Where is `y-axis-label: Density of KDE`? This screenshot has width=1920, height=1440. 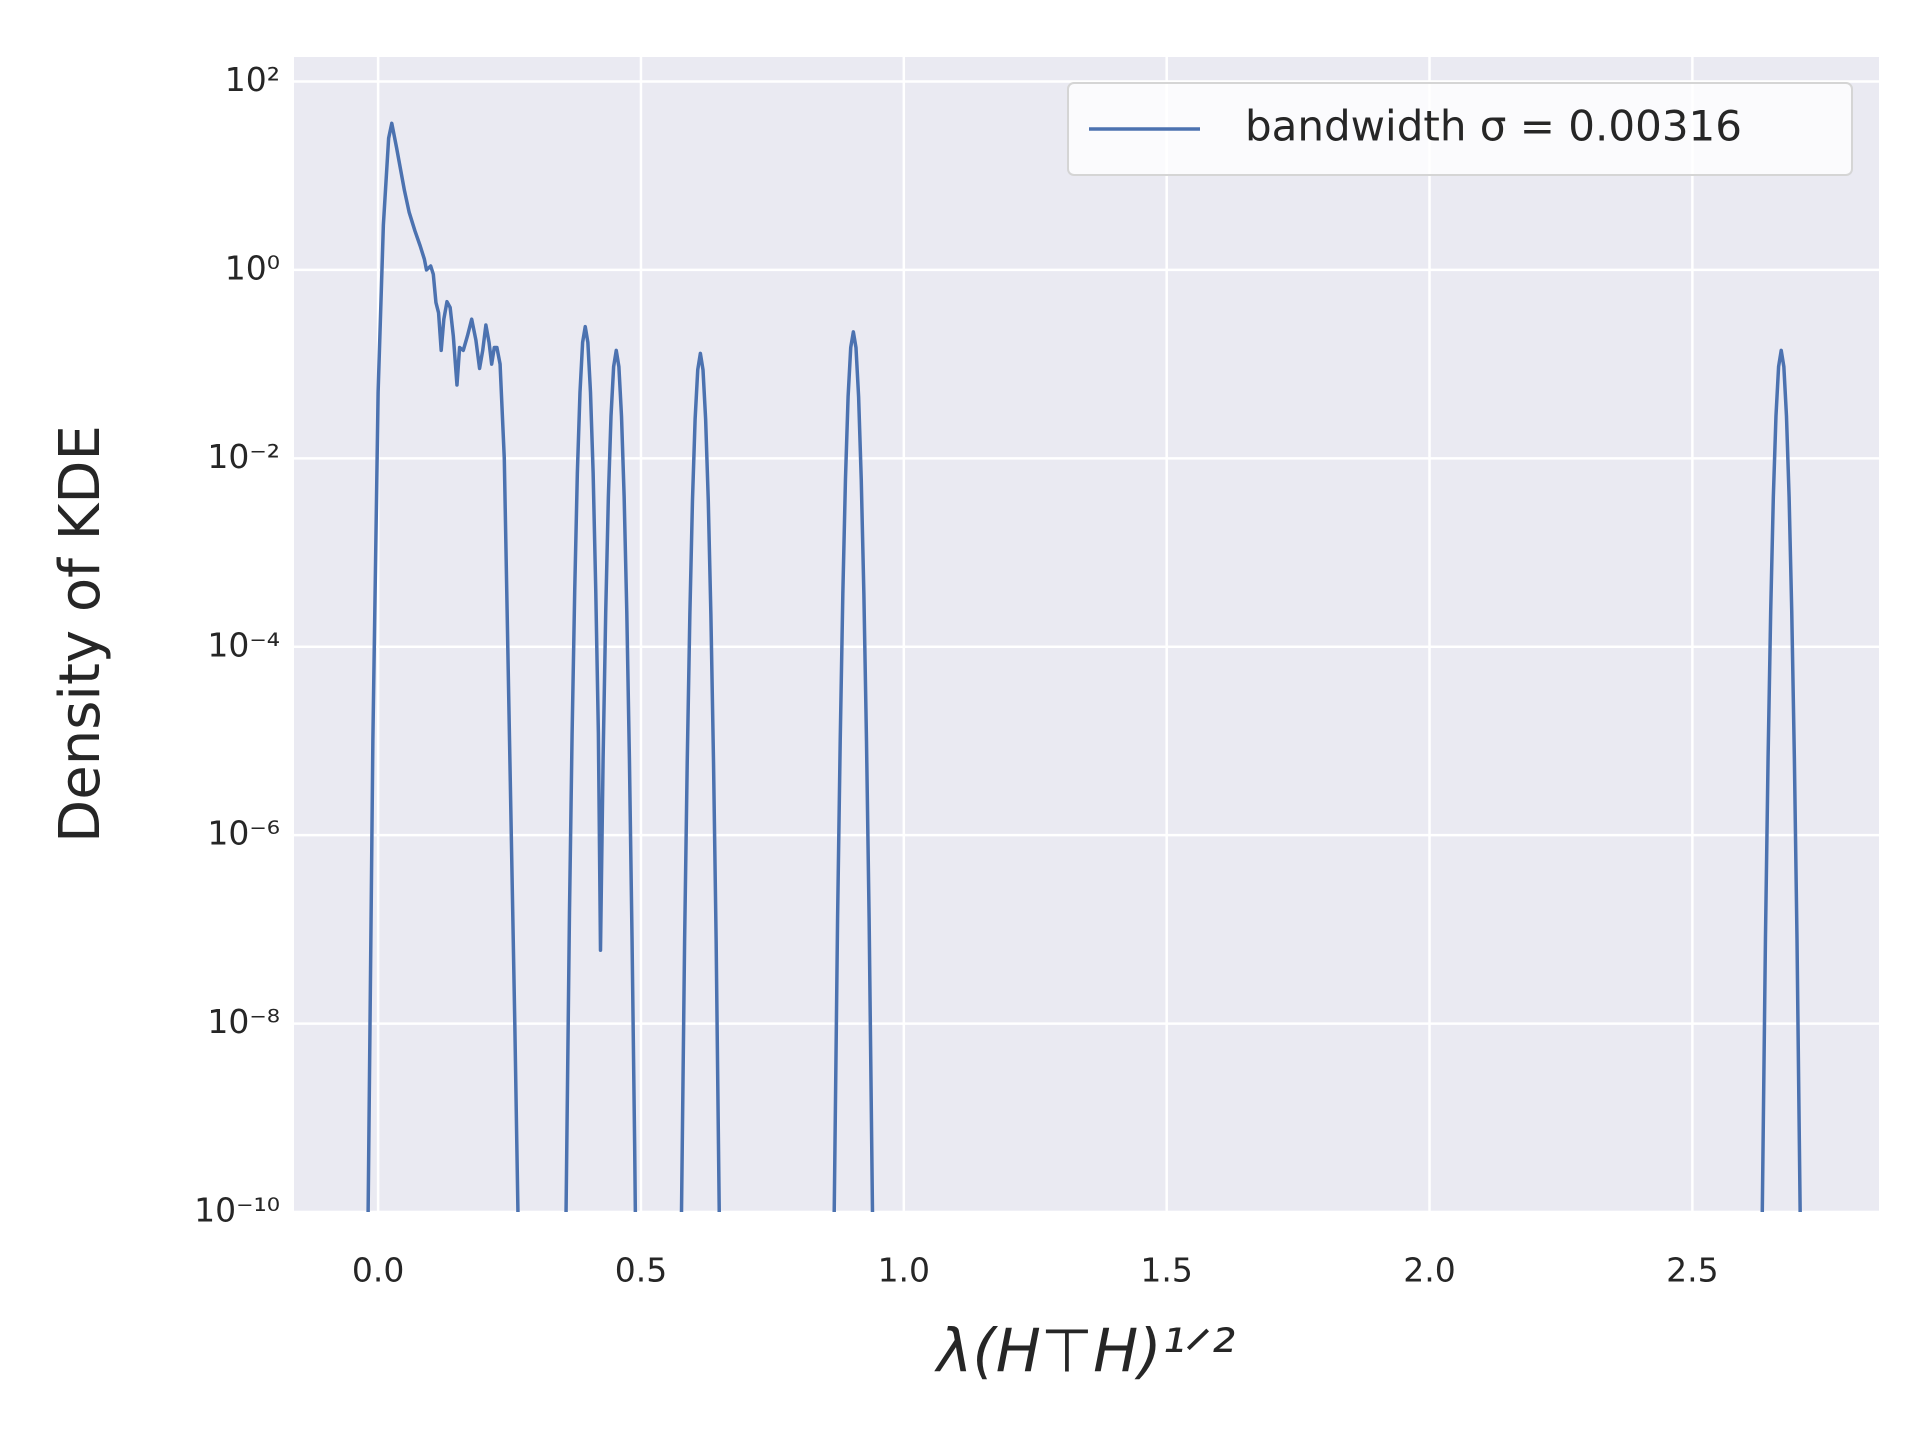
y-axis-label: Density of KDE is located at coordinates (80, 634).